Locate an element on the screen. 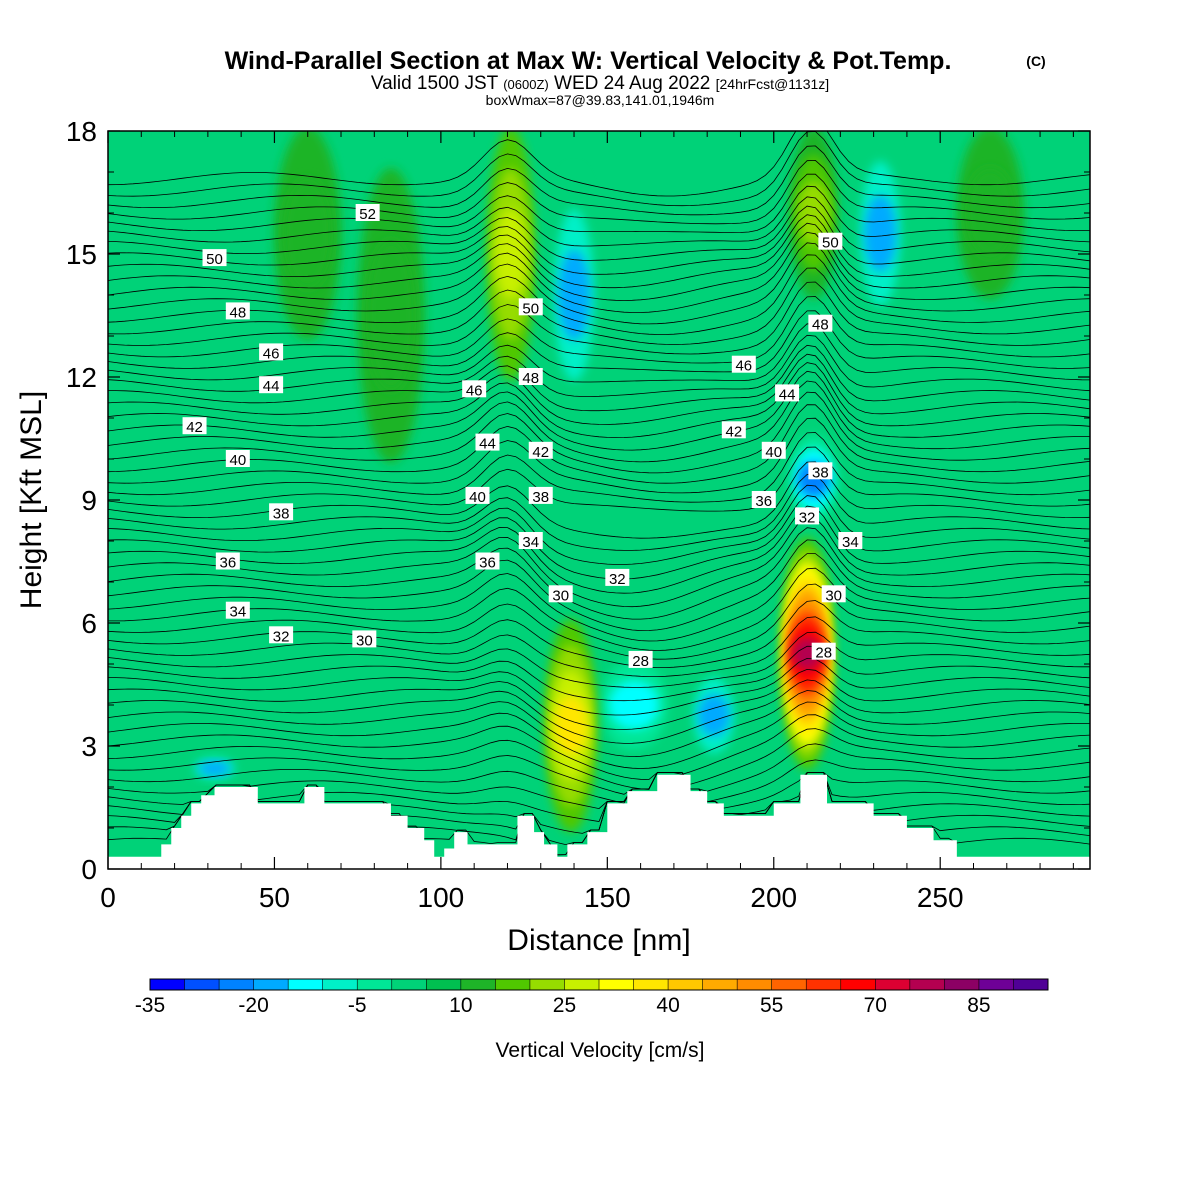 This screenshot has height=1200, width=1200. theta-label-text: 32 is located at coordinates (617, 579).